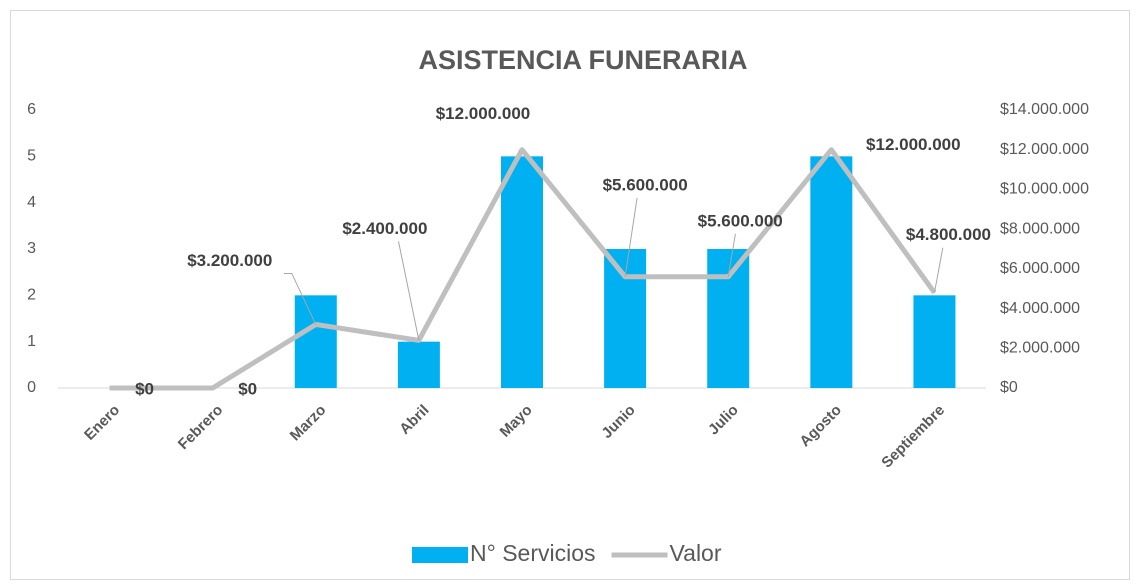 This screenshot has width=1140, height=585. Describe the element at coordinates (1040, 348) in the screenshot. I see `y2-tick-label: $2.000.000` at that location.